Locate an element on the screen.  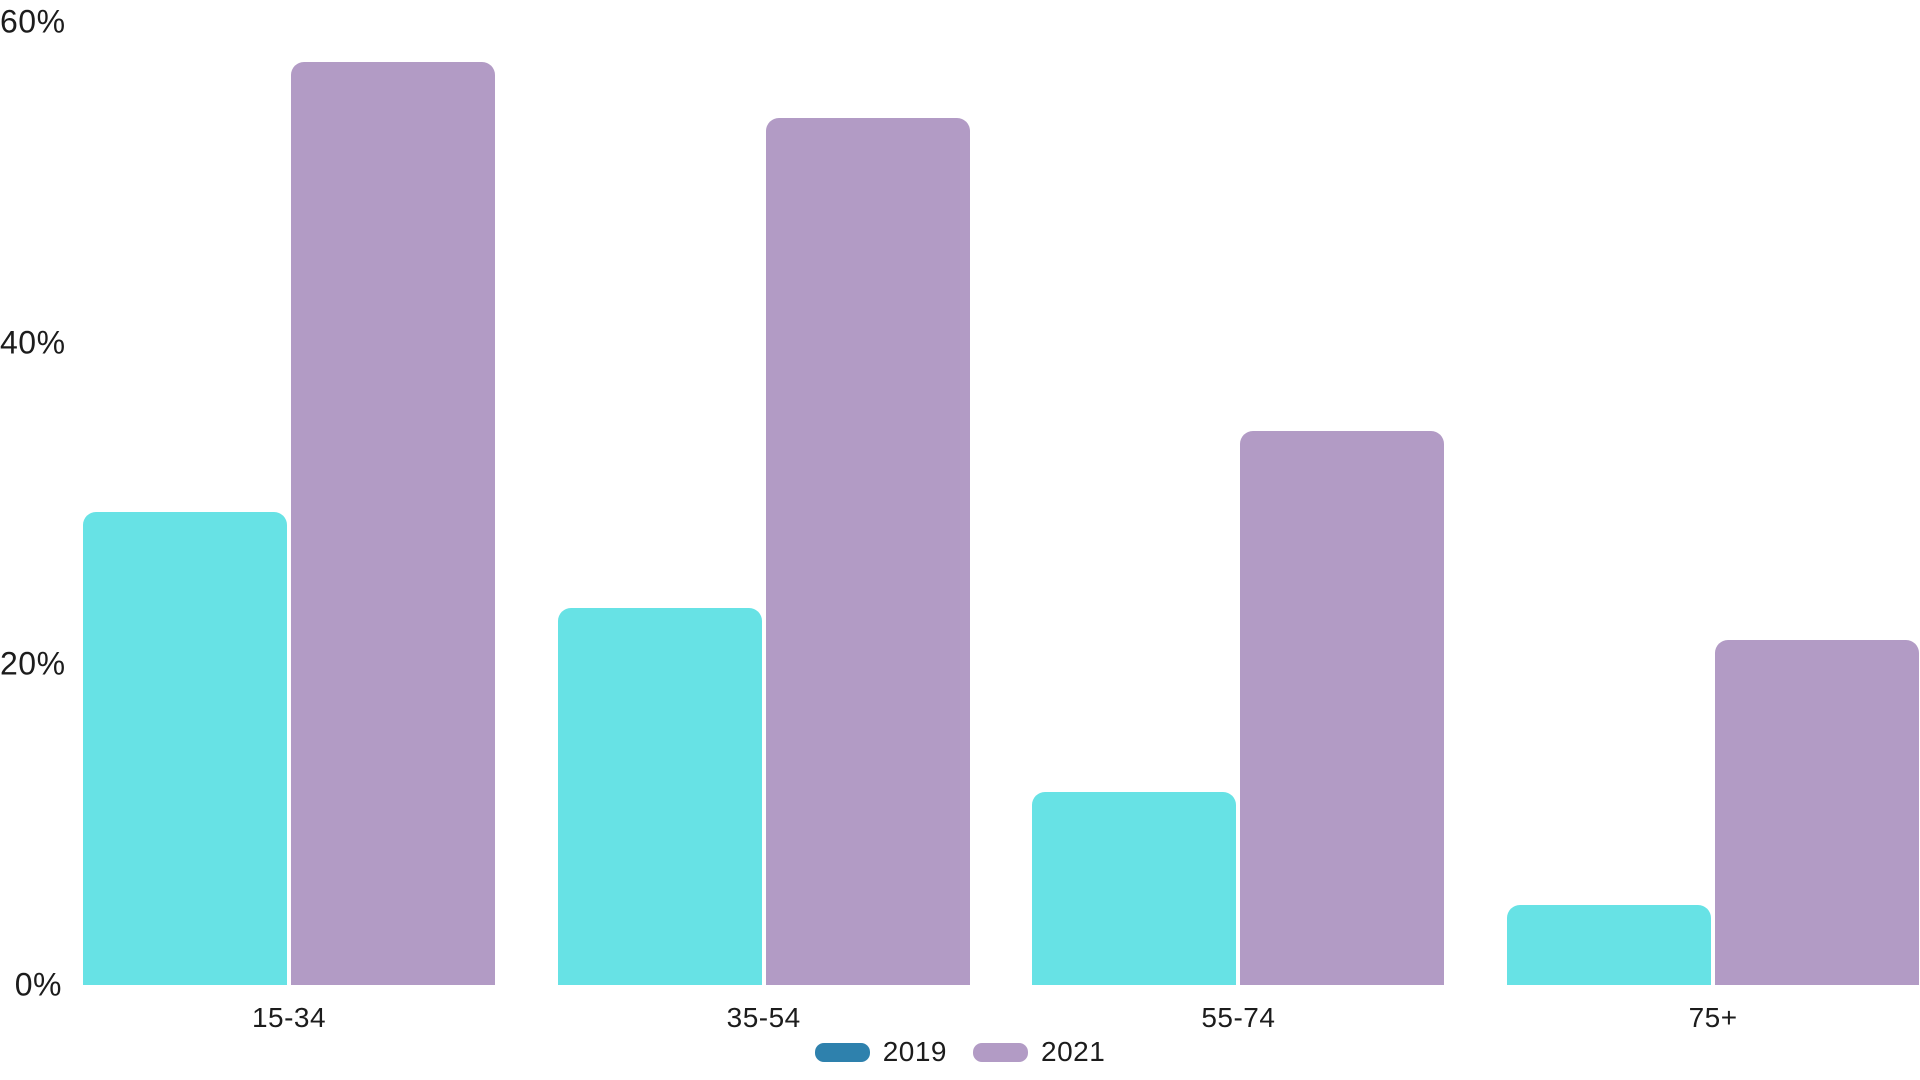
legend: 2019 2021 is located at coordinates (960, 1052).